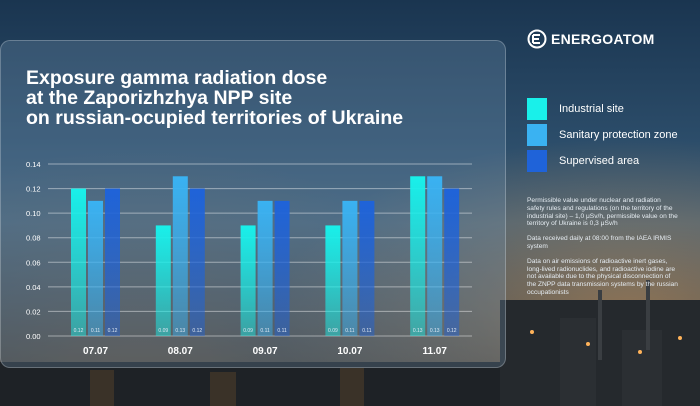 The image size is (700, 406). I want to click on brand-logo: ENERGOATOM, so click(591, 39).